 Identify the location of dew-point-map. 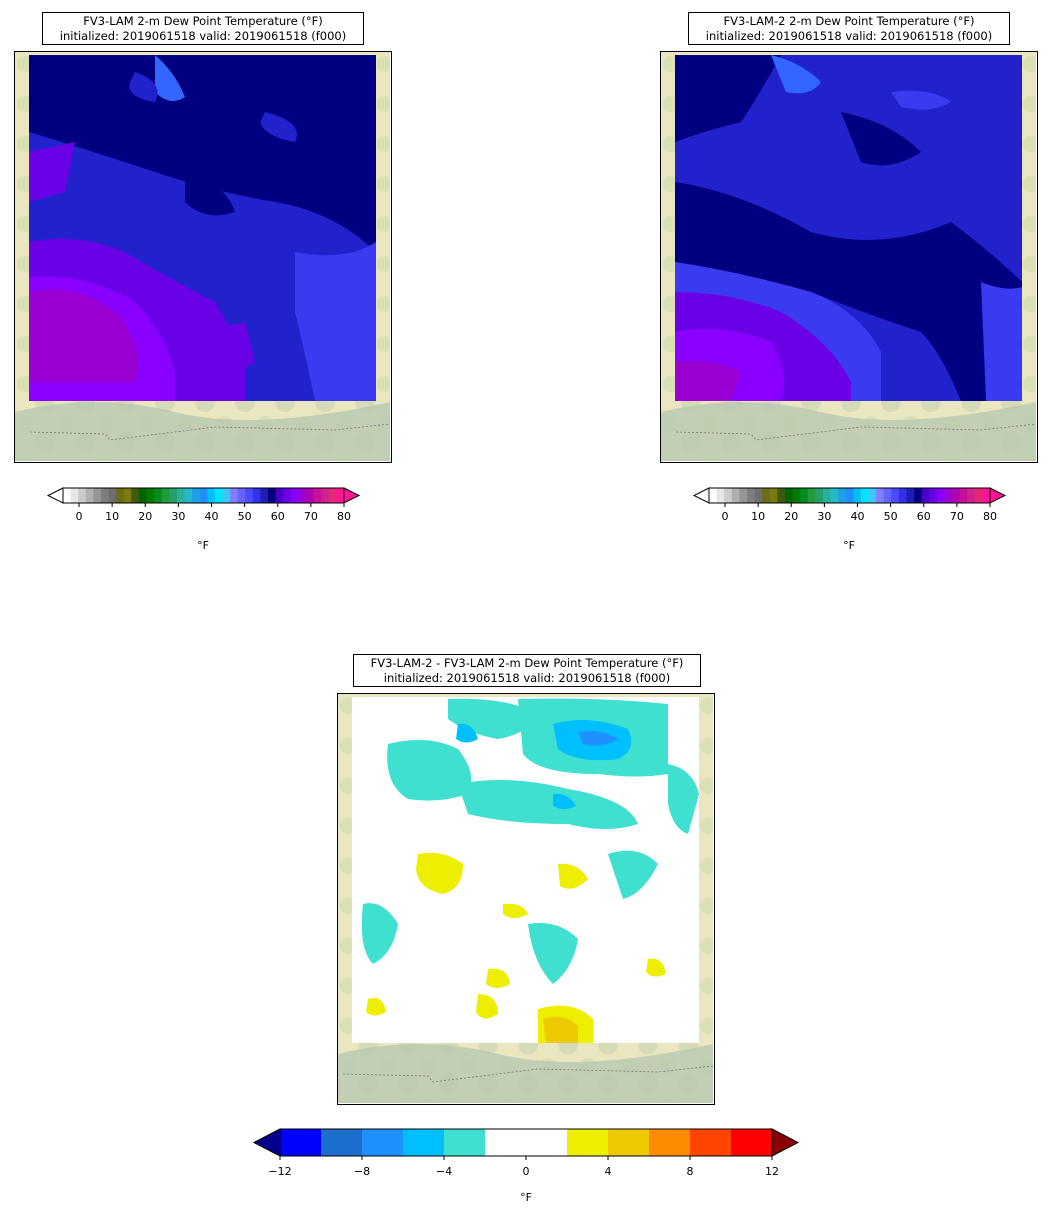
(203, 257).